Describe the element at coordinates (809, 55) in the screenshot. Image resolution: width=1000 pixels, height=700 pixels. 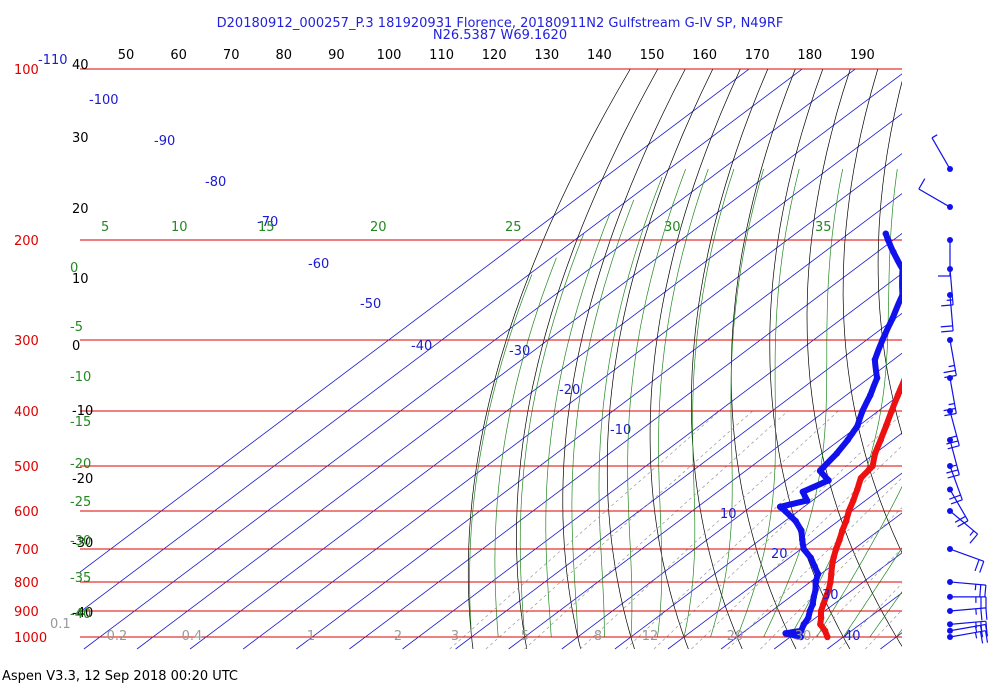
I see `top-axis-tick-label: 180` at that location.